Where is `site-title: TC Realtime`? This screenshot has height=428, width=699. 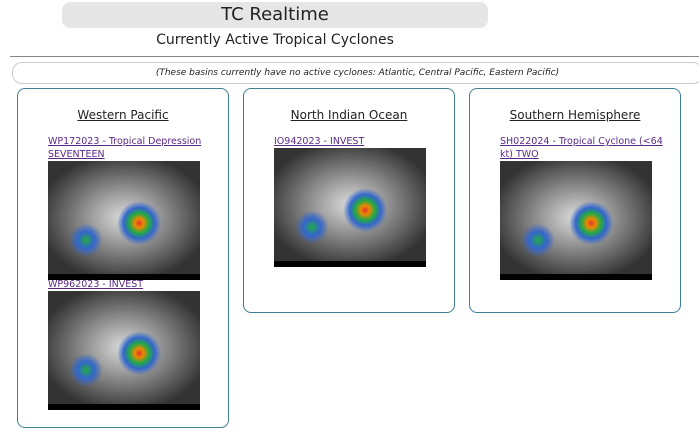
site-title: TC Realtime is located at coordinates (275, 15).